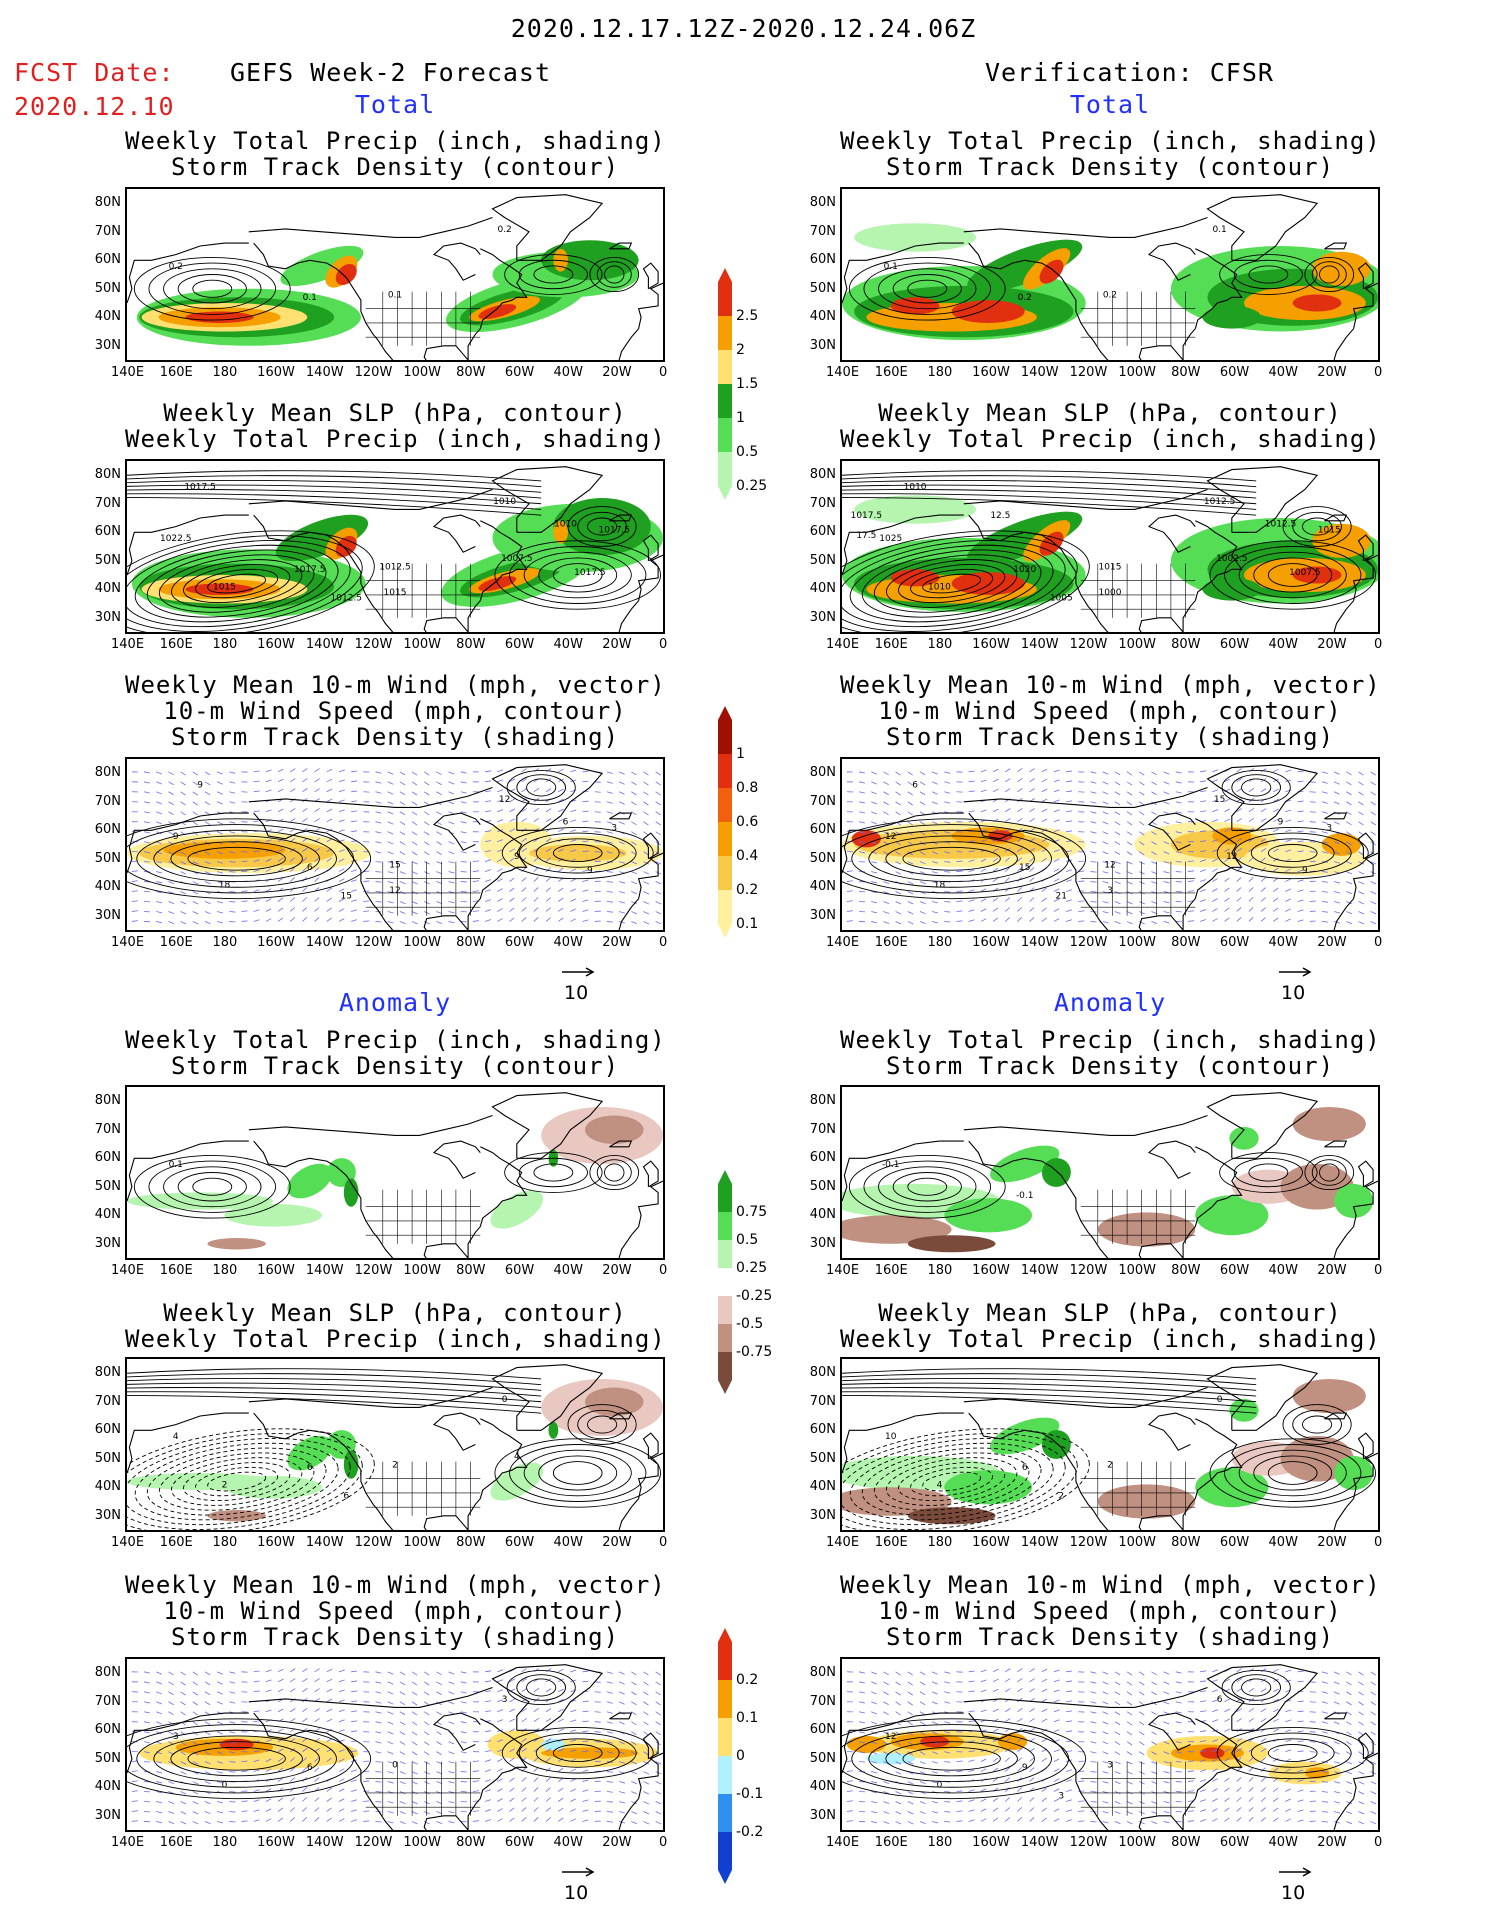 This screenshot has width=1487, height=1925. Describe the element at coordinates (1110, 593) in the screenshot. I see `contour-label: 1000` at that location.